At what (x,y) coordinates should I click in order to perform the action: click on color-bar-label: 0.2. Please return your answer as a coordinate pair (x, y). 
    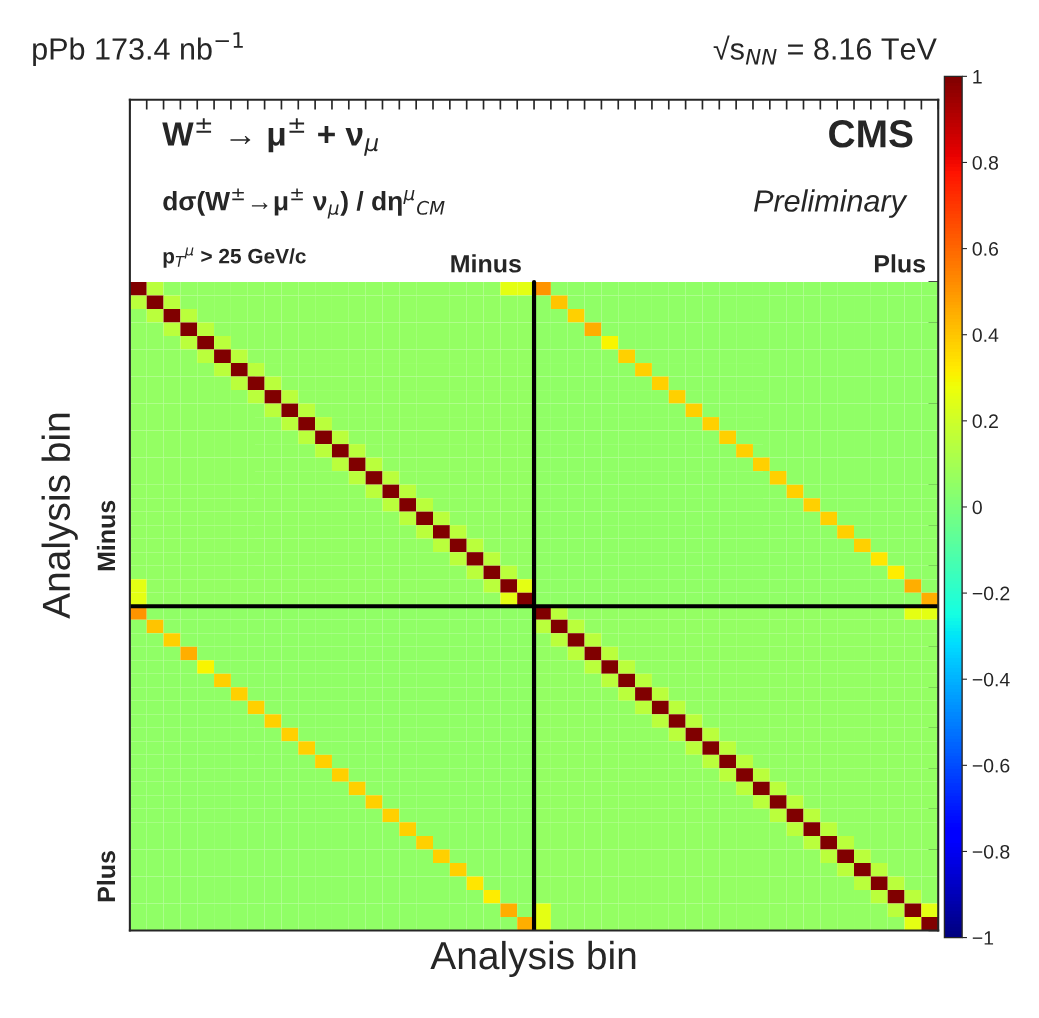
    Looking at the image, I should click on (985, 421).